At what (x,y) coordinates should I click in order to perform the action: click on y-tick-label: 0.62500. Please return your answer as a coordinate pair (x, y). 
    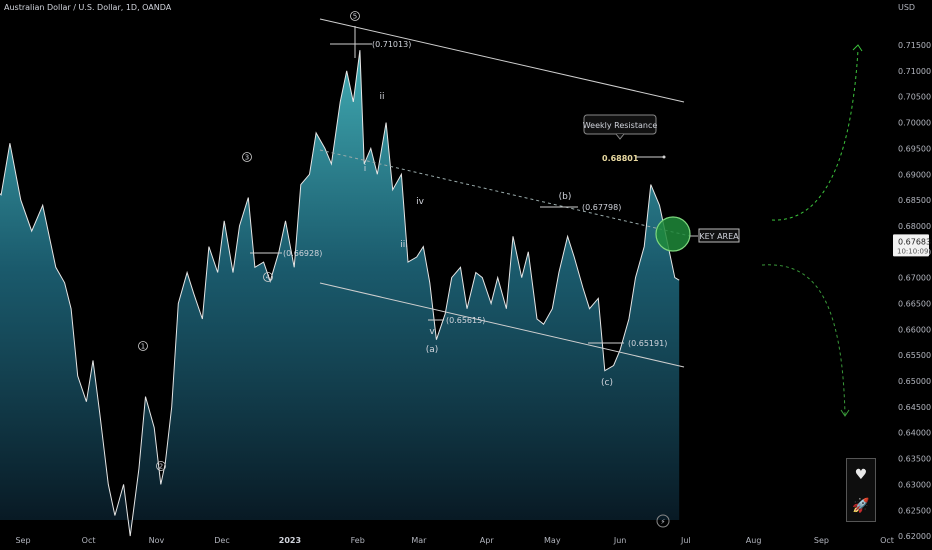
    Looking at the image, I should click on (914, 510).